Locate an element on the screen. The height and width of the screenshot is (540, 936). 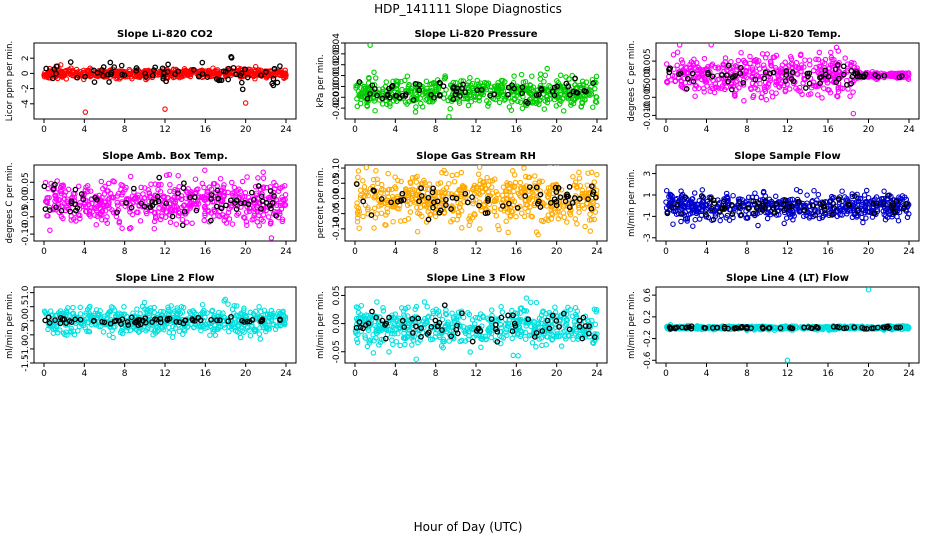
x-tick-label: 20 is located at coordinates (869, 252).